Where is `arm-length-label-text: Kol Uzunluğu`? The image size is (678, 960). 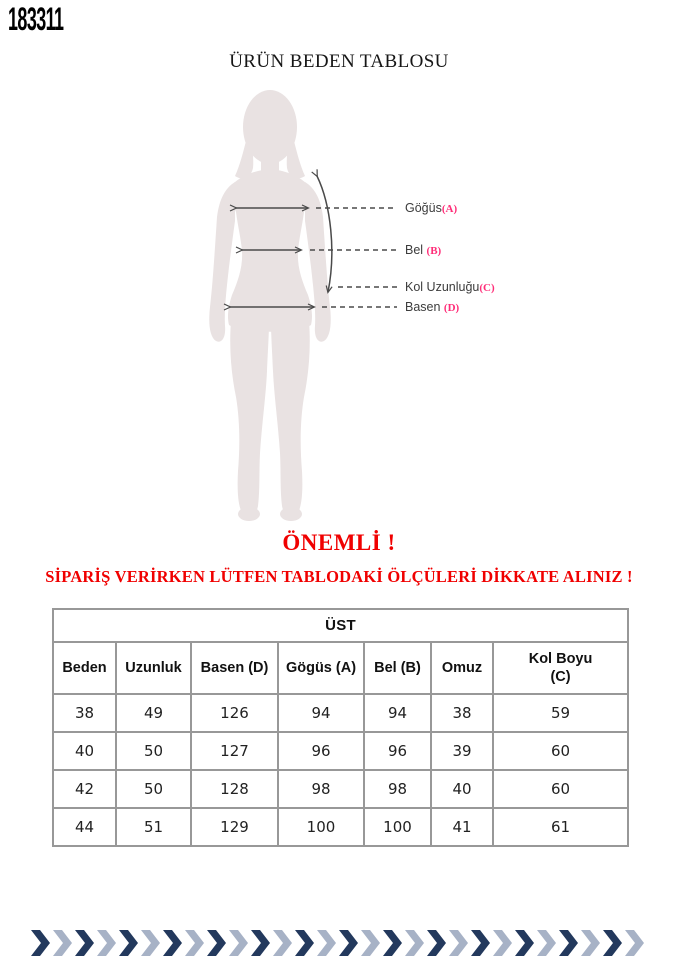
arm-length-label-text: Kol Uzunluğu is located at coordinates (442, 287).